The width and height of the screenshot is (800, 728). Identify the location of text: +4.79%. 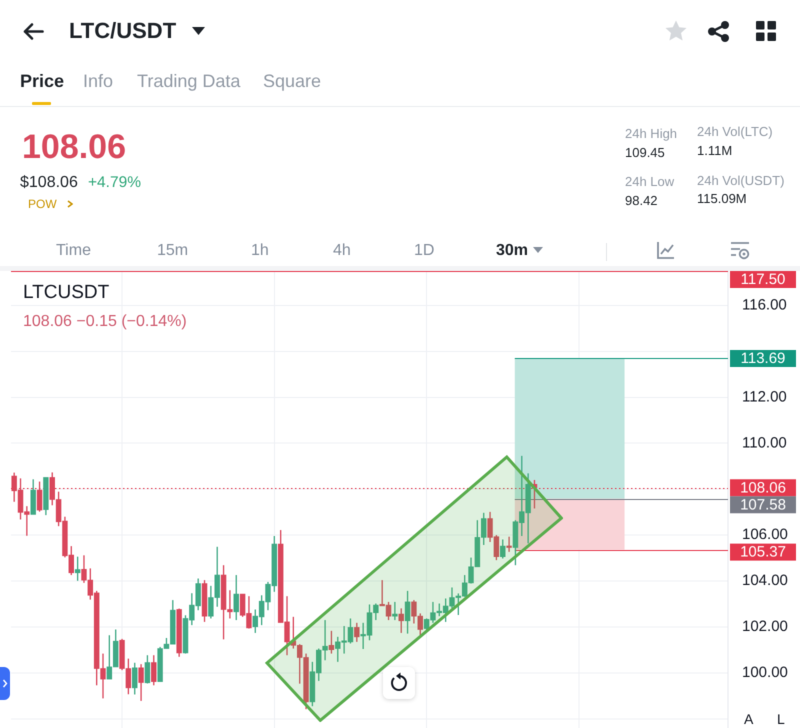
(115, 183).